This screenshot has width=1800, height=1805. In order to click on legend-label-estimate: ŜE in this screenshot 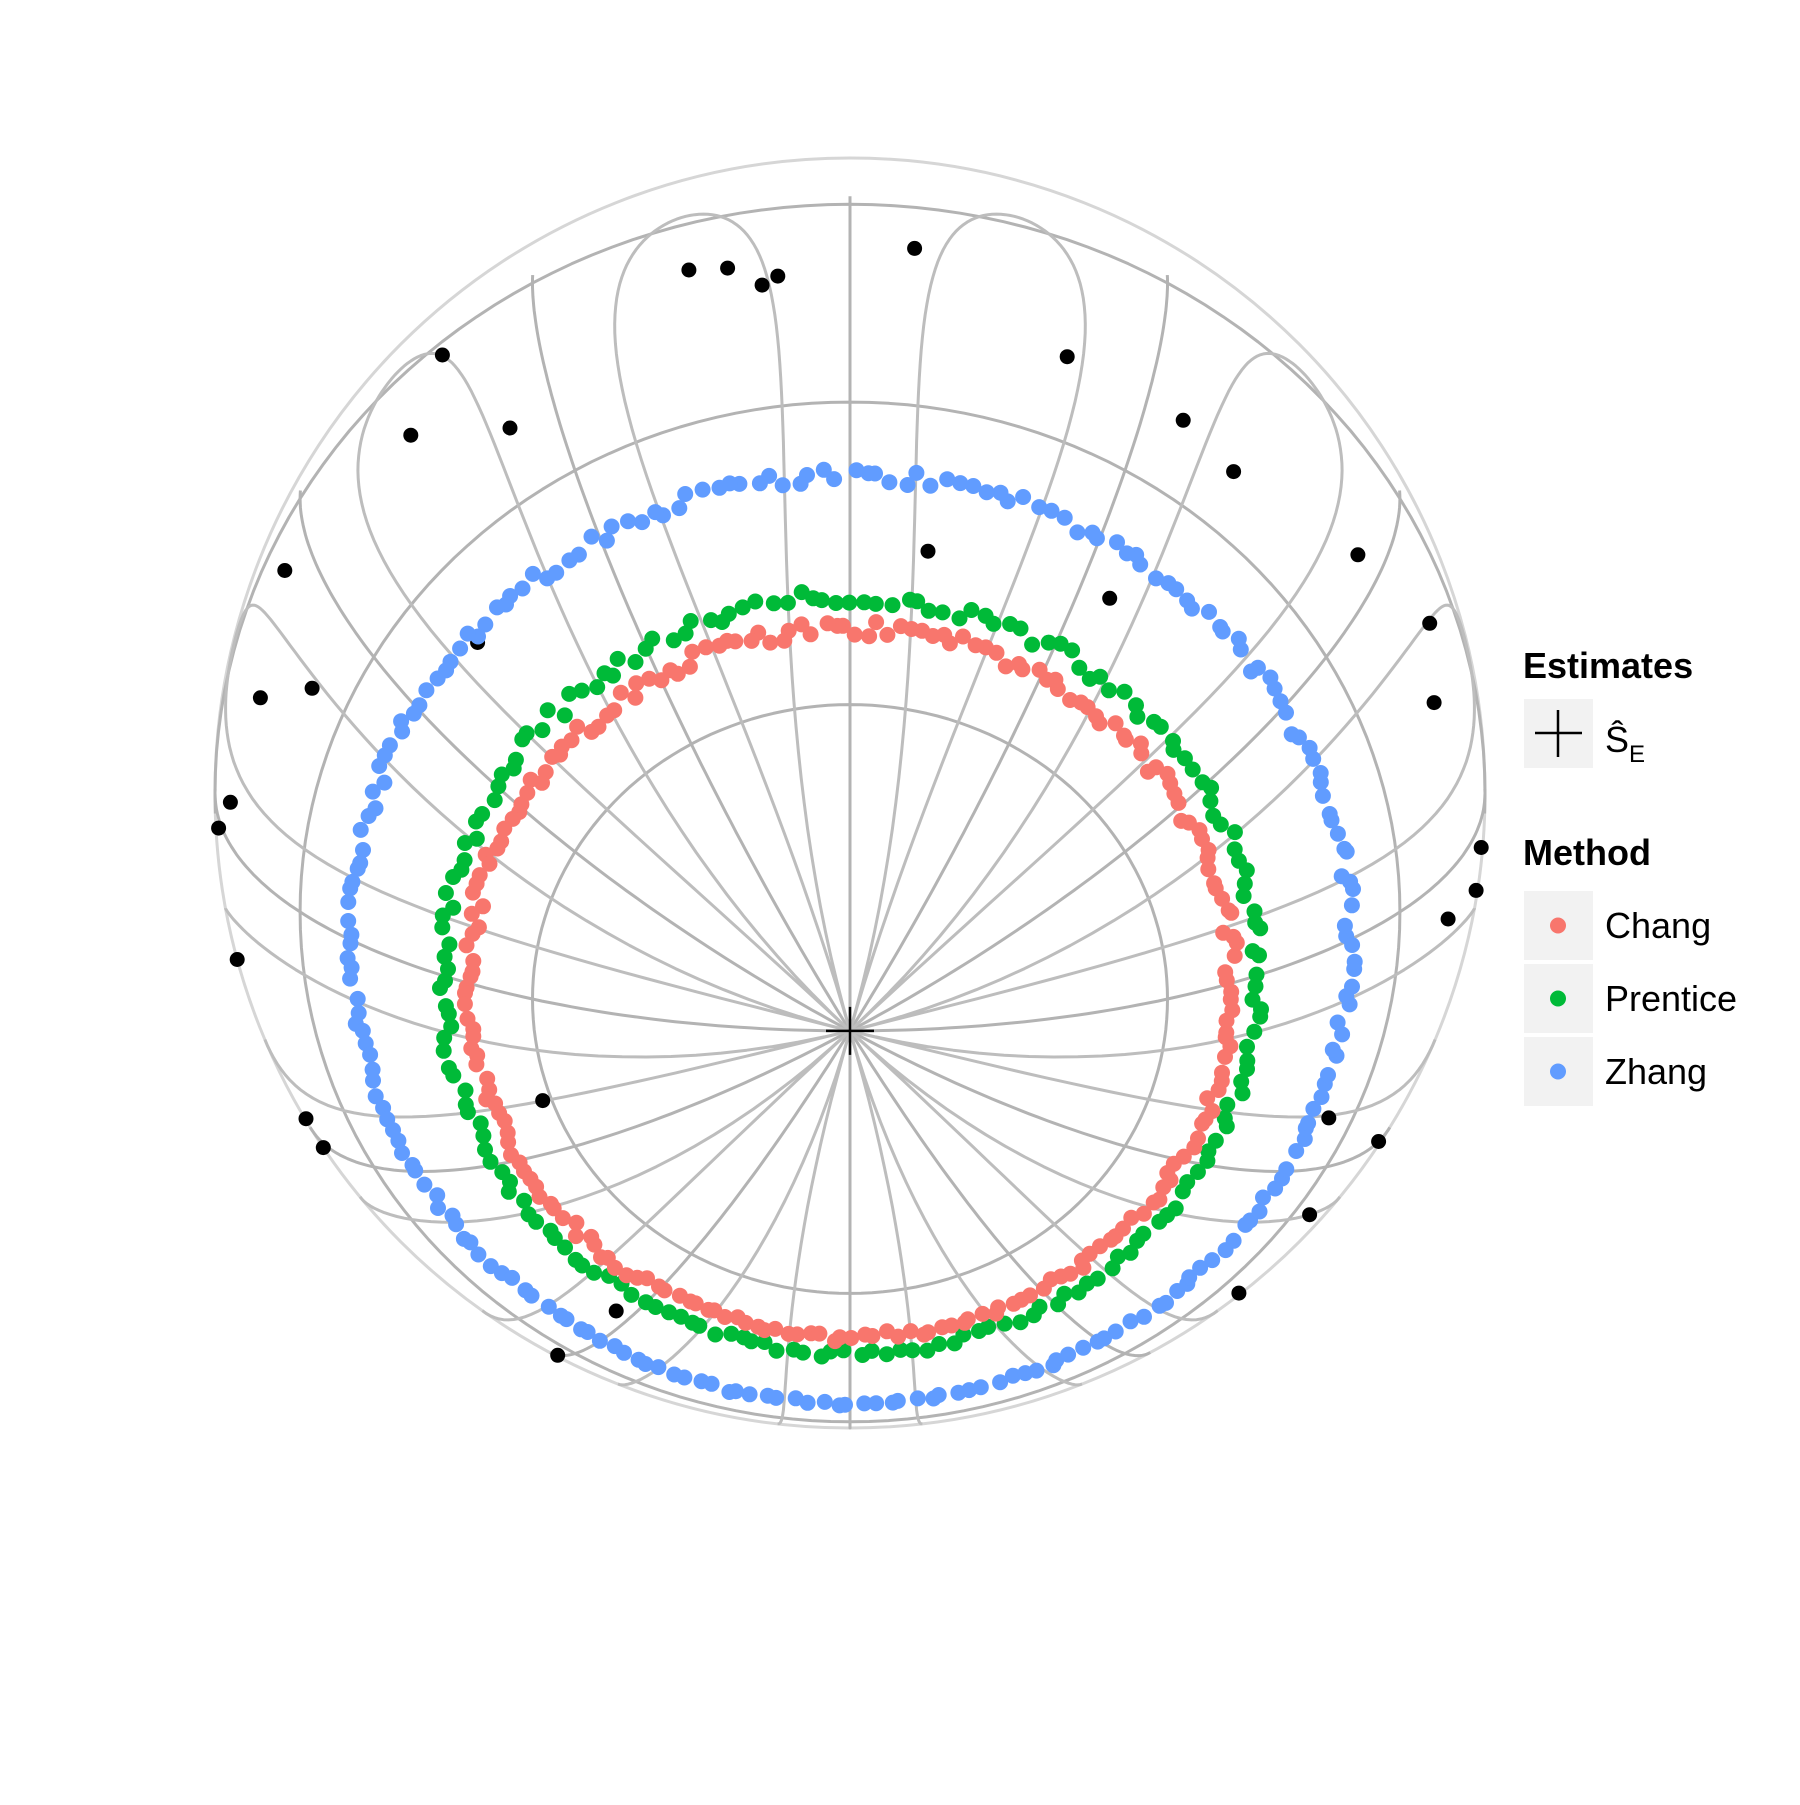, I will do `click(1625, 743)`.